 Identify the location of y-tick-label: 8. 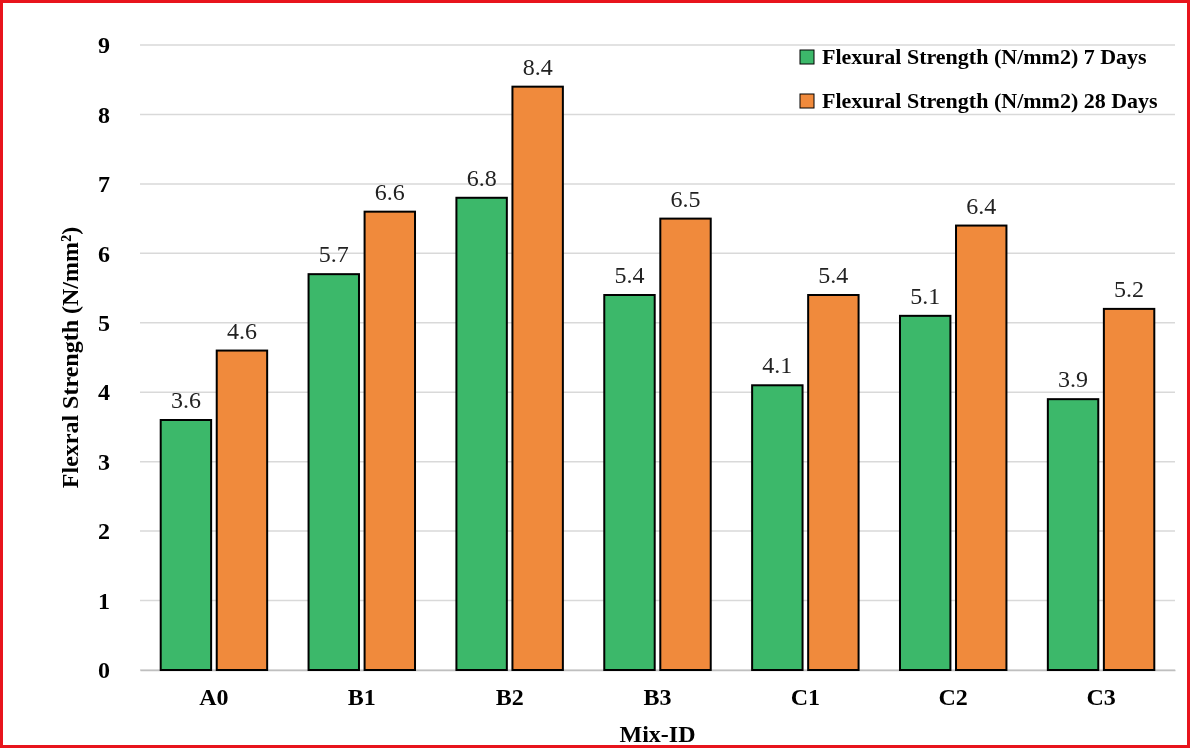
(104, 114).